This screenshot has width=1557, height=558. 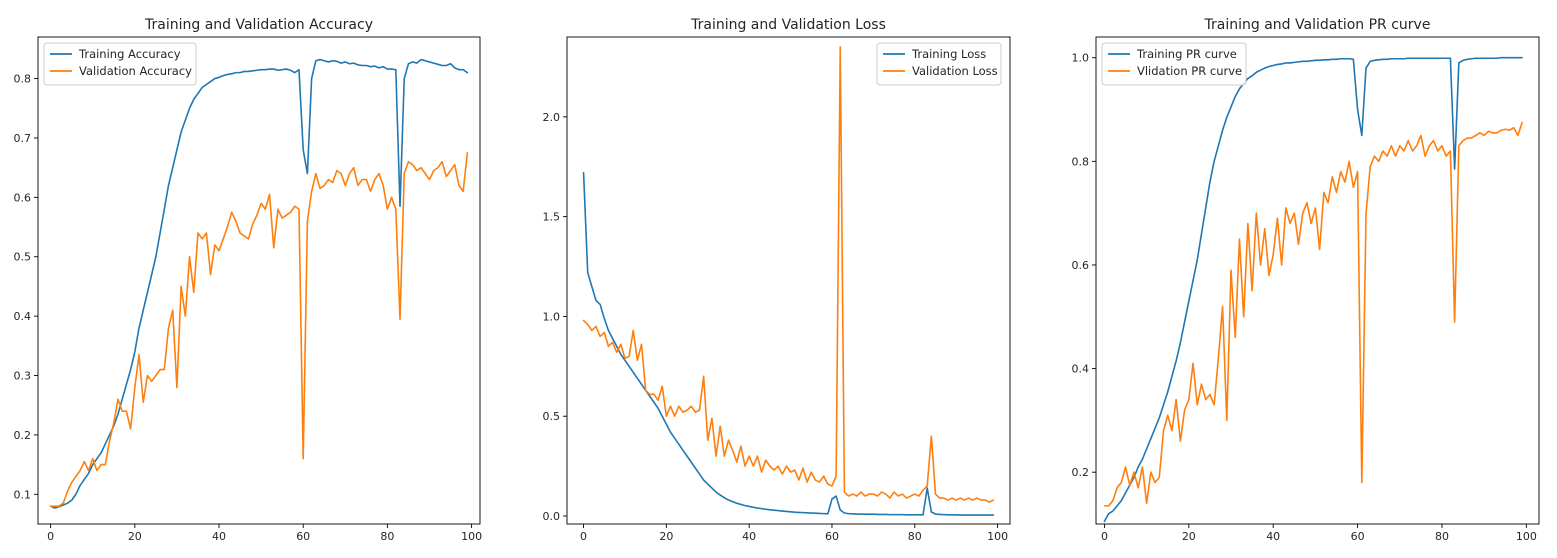 I want to click on y-tick-label: 1.5, so click(x=552, y=217).